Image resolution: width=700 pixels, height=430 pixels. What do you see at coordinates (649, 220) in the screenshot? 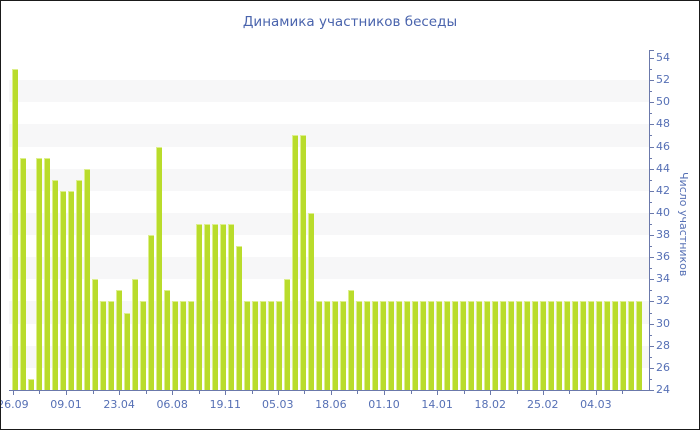
I see `y-axis-line` at bounding box center [649, 220].